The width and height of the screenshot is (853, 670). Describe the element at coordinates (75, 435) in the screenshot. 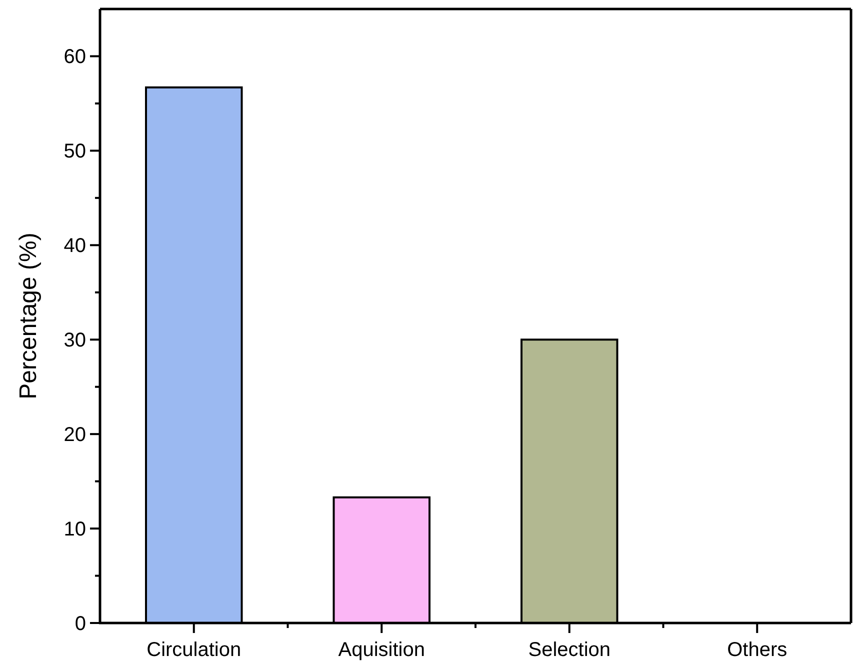

I see `y-tick-label: 20` at that location.